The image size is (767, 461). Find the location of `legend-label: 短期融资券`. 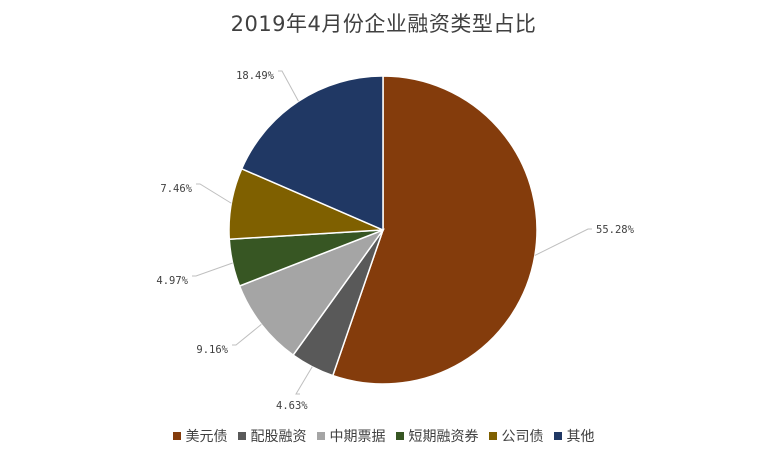

legend-label: 短期融资券 is located at coordinates (443, 437).